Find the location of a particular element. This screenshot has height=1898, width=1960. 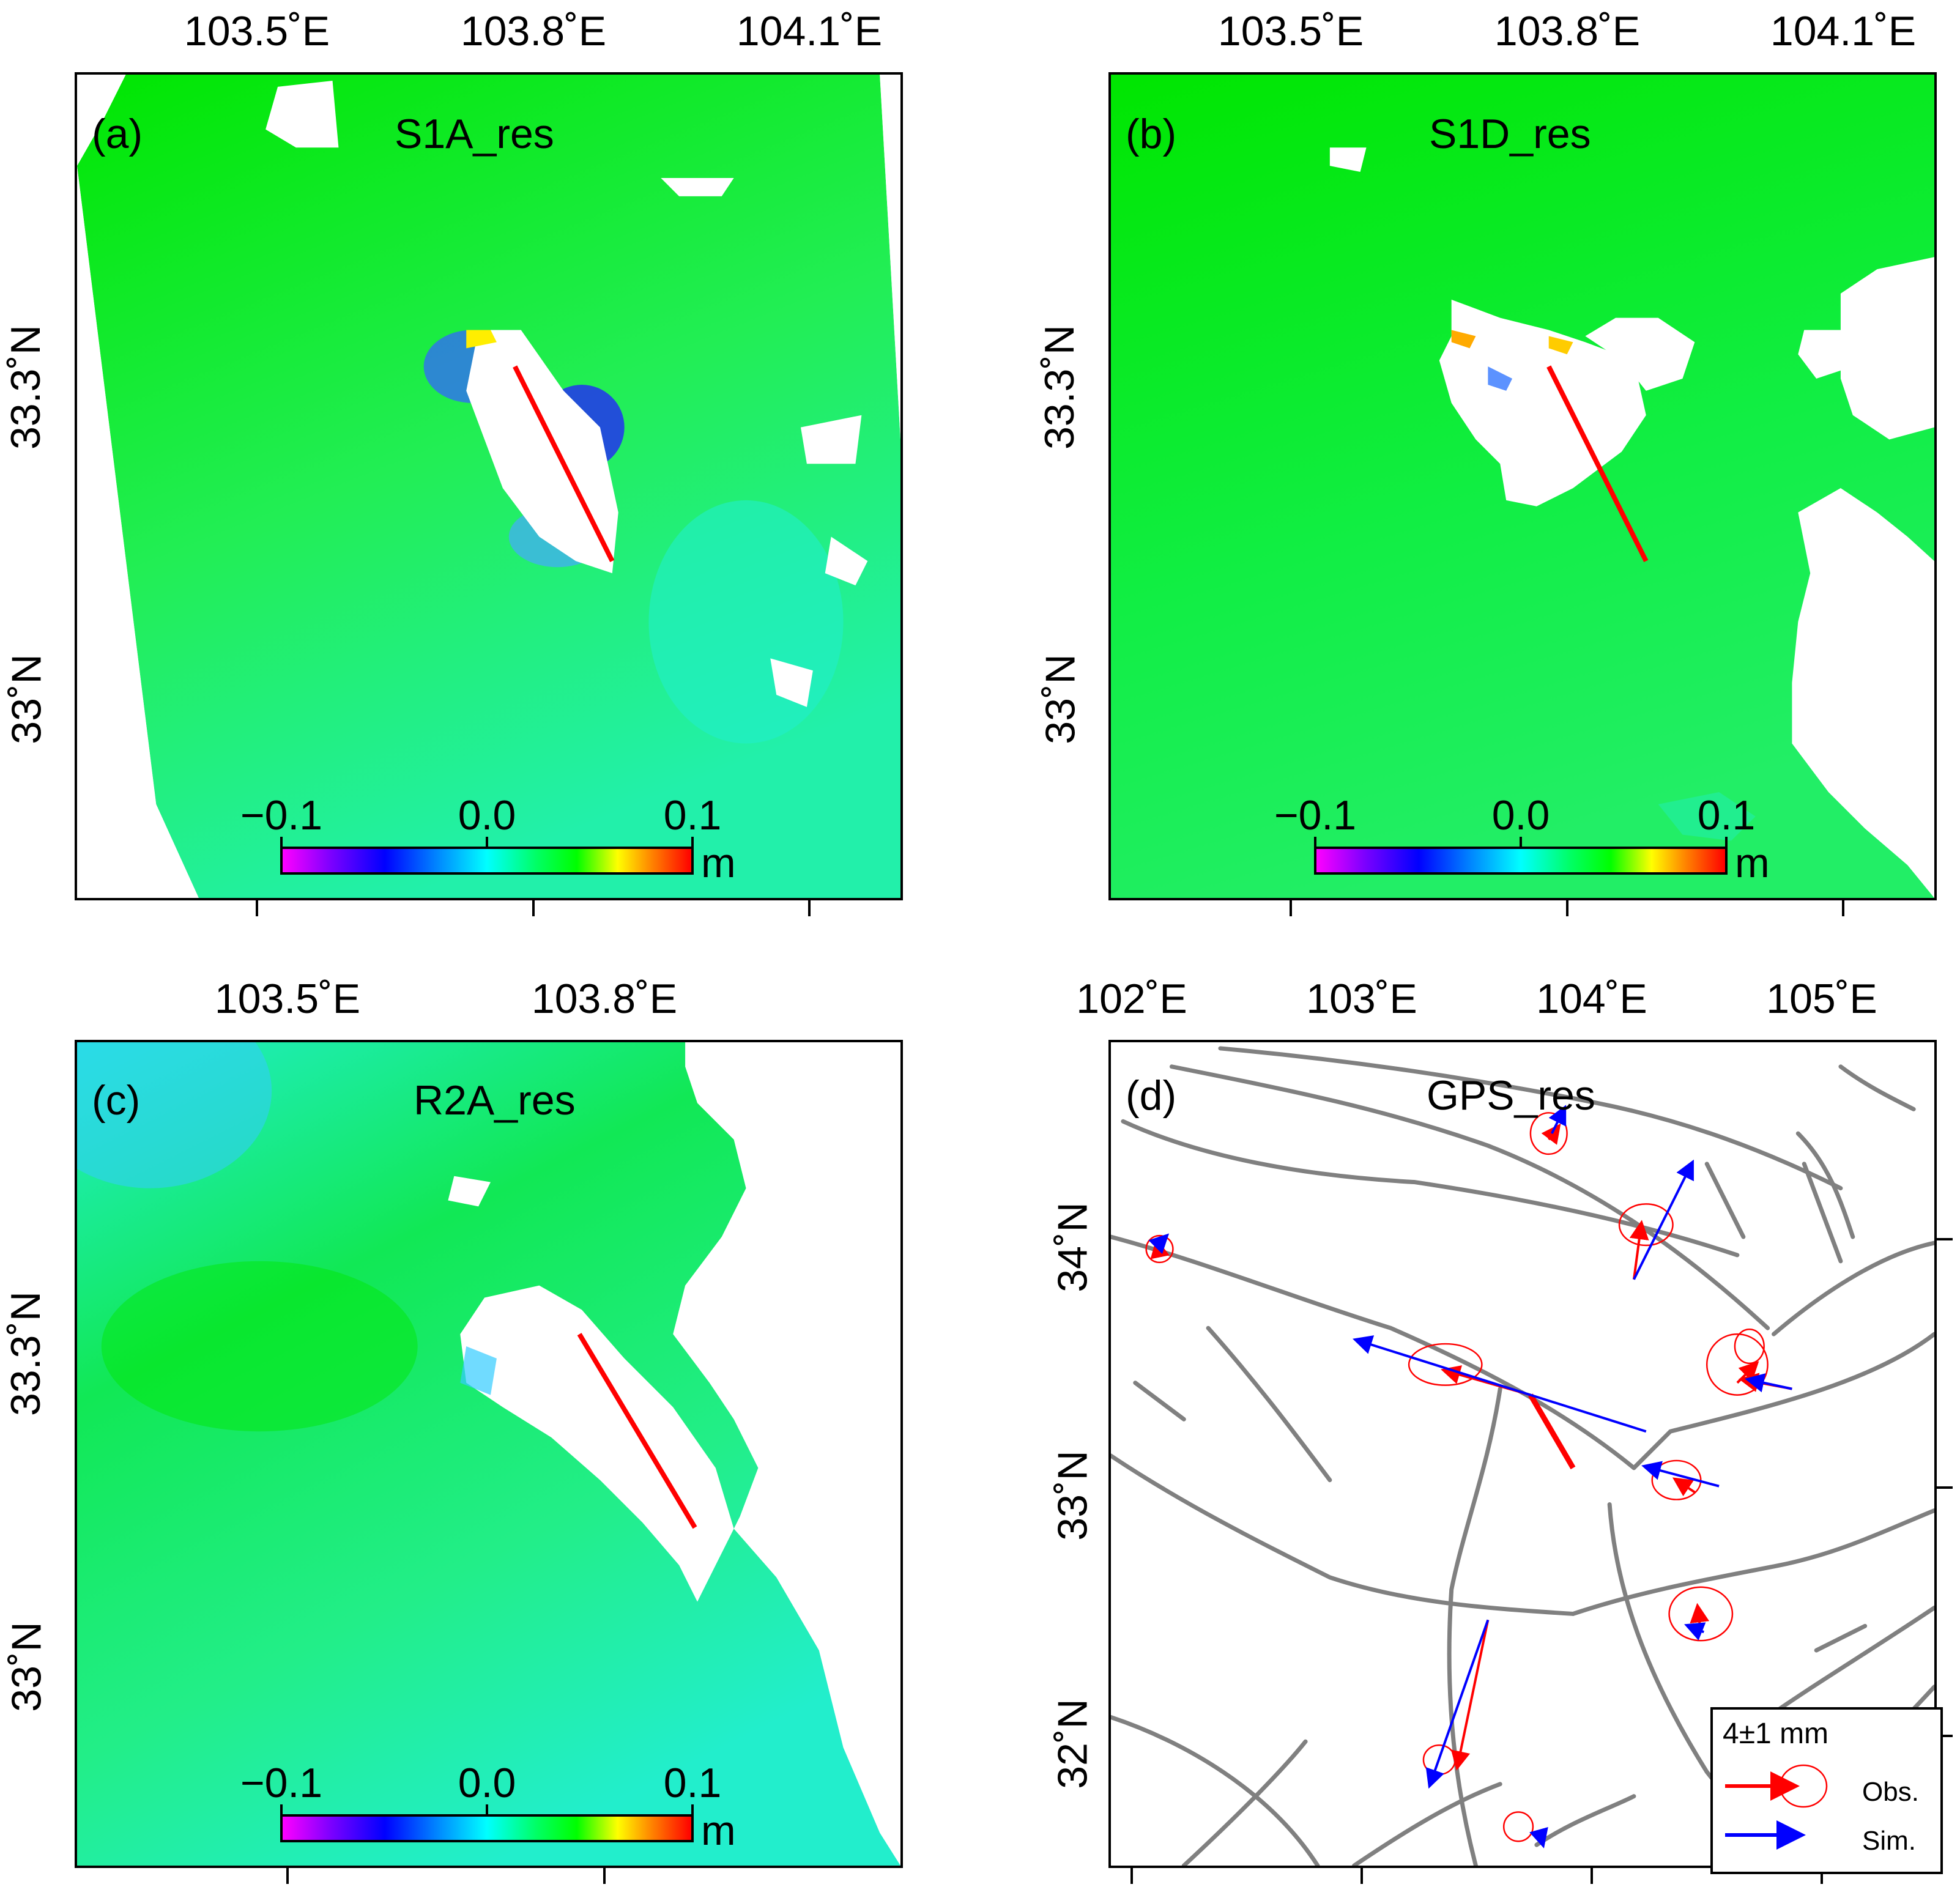

legend: 4±1 mm Obs. Sim. is located at coordinates (1826, 1790).